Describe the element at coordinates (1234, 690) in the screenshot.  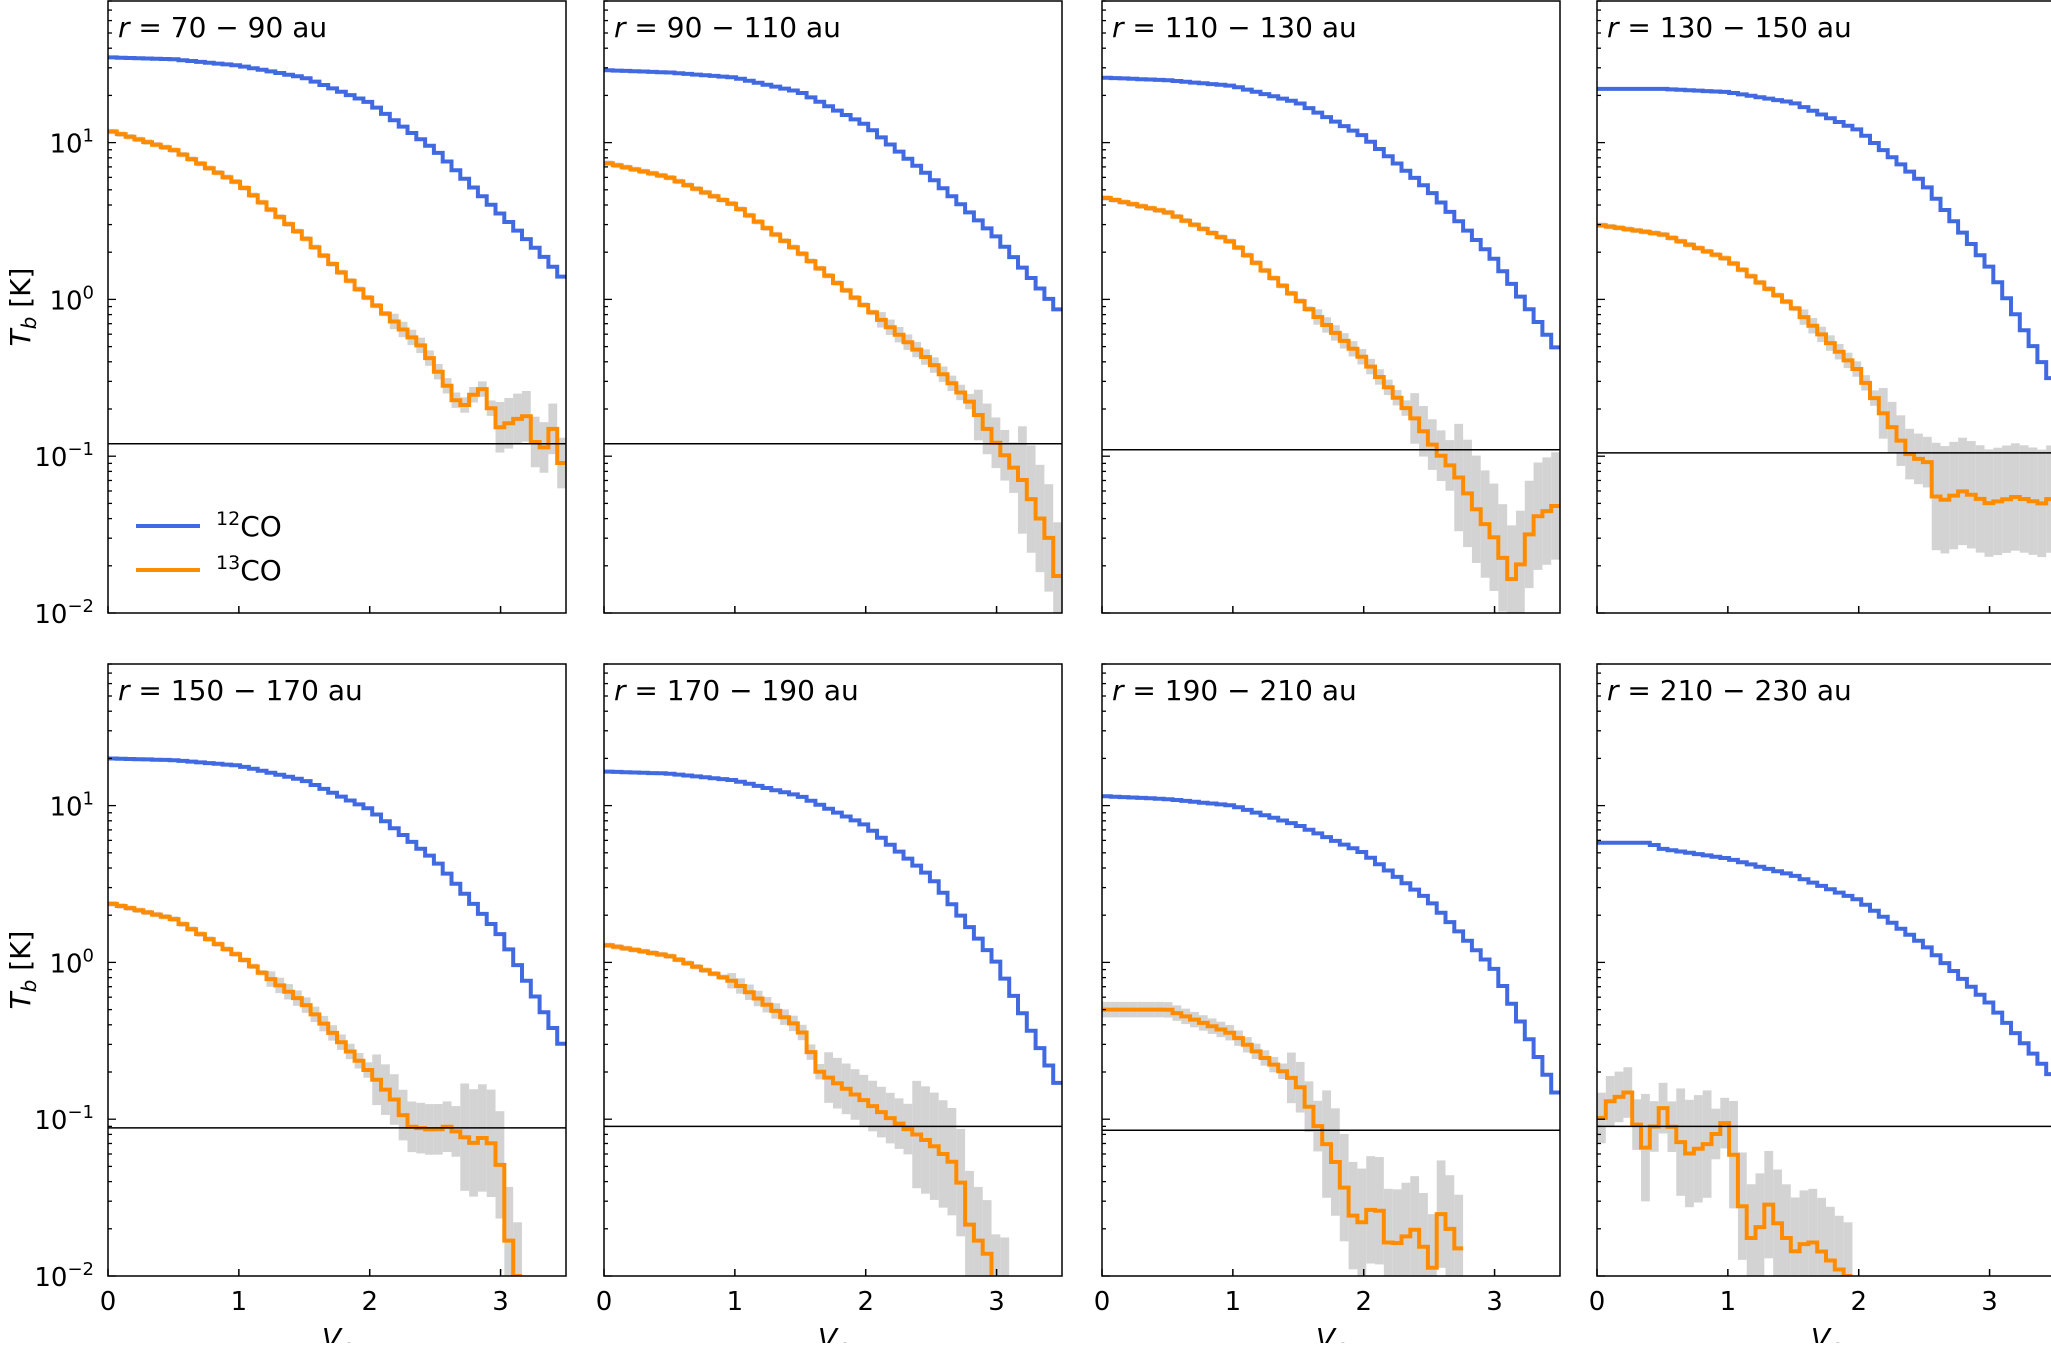
I see `panel-label: r = 190 − 210 au` at that location.